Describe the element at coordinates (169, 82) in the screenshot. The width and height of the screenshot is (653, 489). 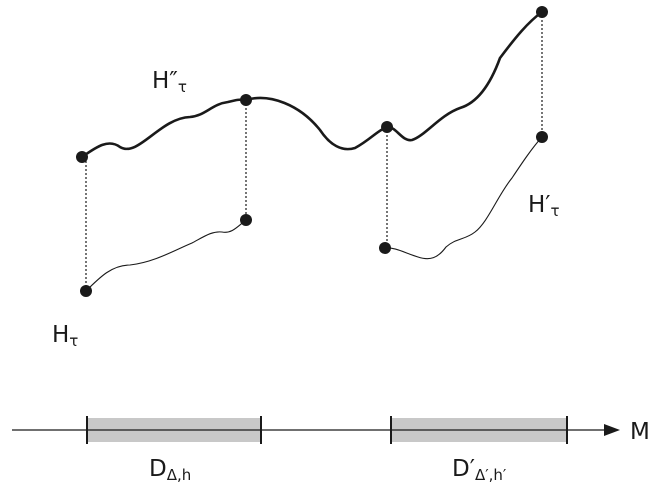
I see `label-h-double-prime: H″τ` at that location.